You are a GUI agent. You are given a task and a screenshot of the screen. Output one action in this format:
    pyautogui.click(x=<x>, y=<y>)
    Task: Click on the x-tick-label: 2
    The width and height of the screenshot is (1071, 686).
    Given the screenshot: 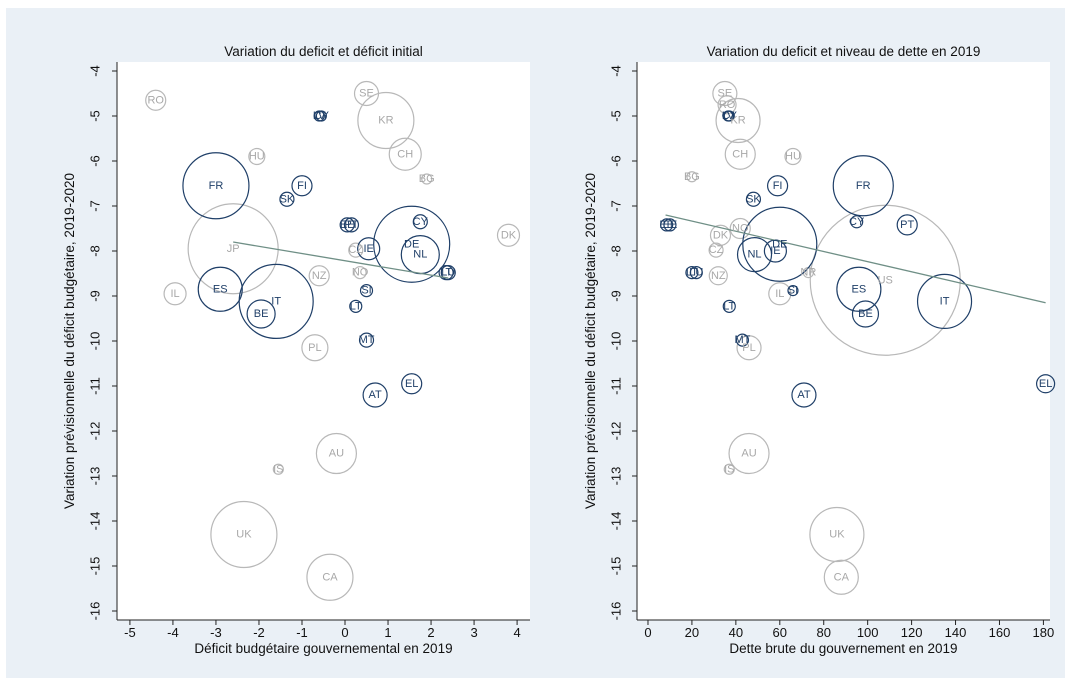 What is the action you would take?
    pyautogui.click(x=430, y=632)
    